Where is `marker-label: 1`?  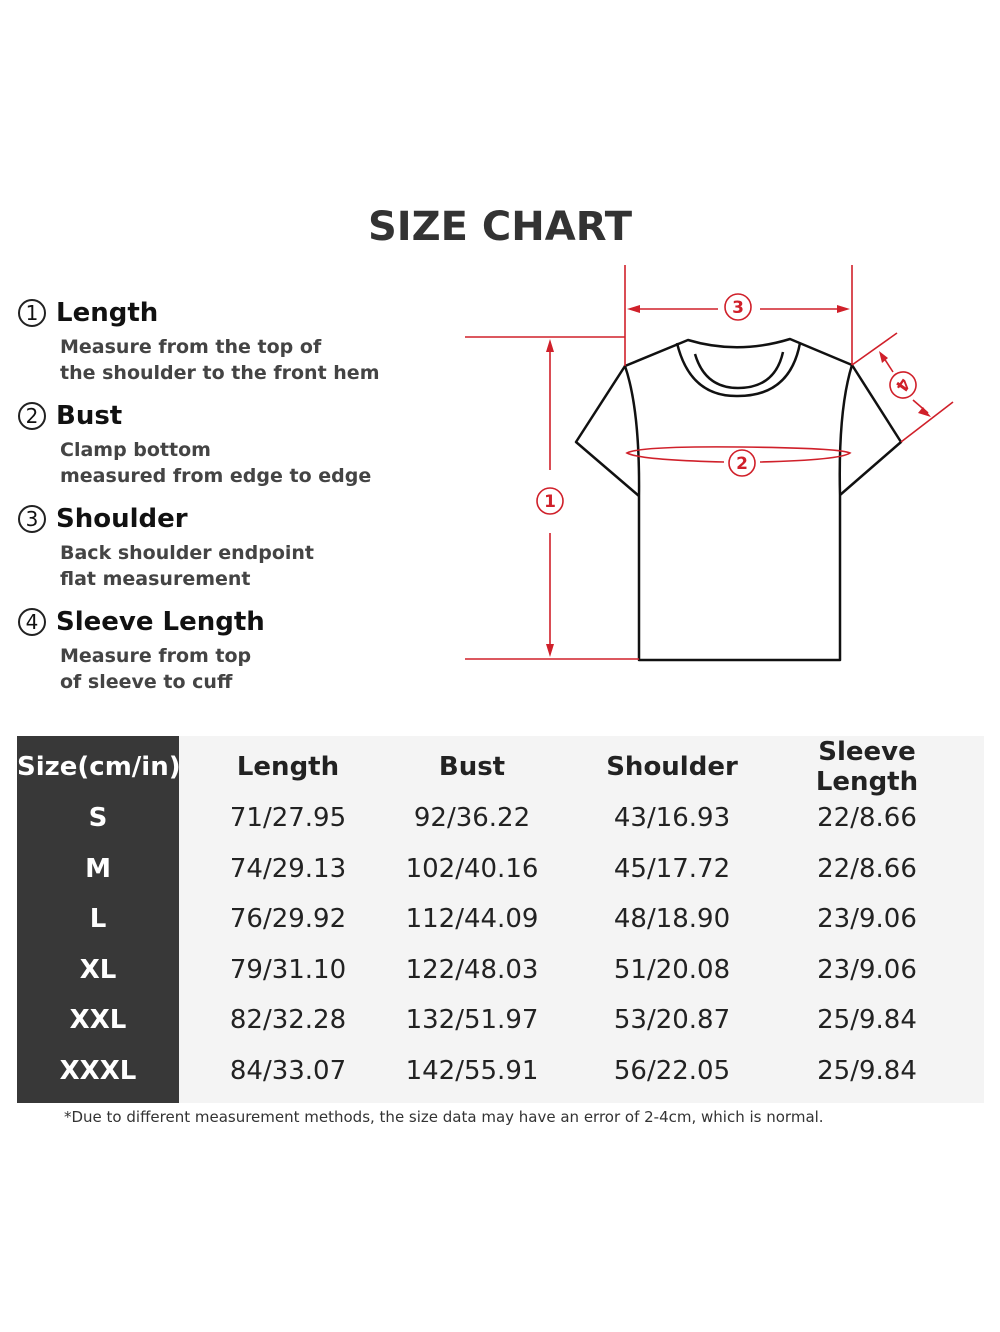 marker-label: 1 is located at coordinates (550, 502).